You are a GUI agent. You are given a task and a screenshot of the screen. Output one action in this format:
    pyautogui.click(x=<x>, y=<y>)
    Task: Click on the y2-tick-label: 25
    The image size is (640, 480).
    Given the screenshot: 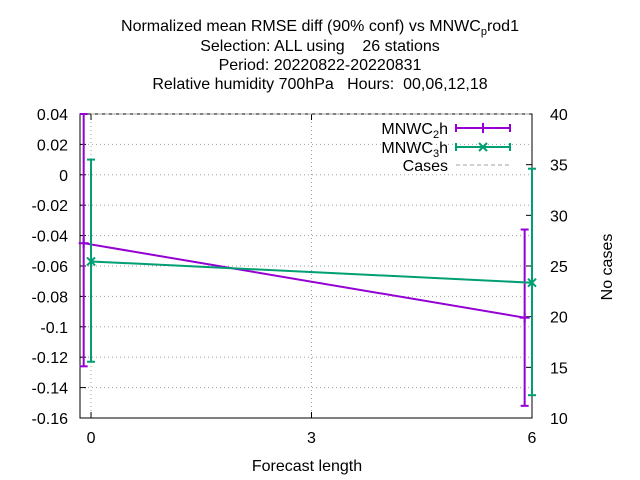 What is the action you would take?
    pyautogui.click(x=559, y=267)
    